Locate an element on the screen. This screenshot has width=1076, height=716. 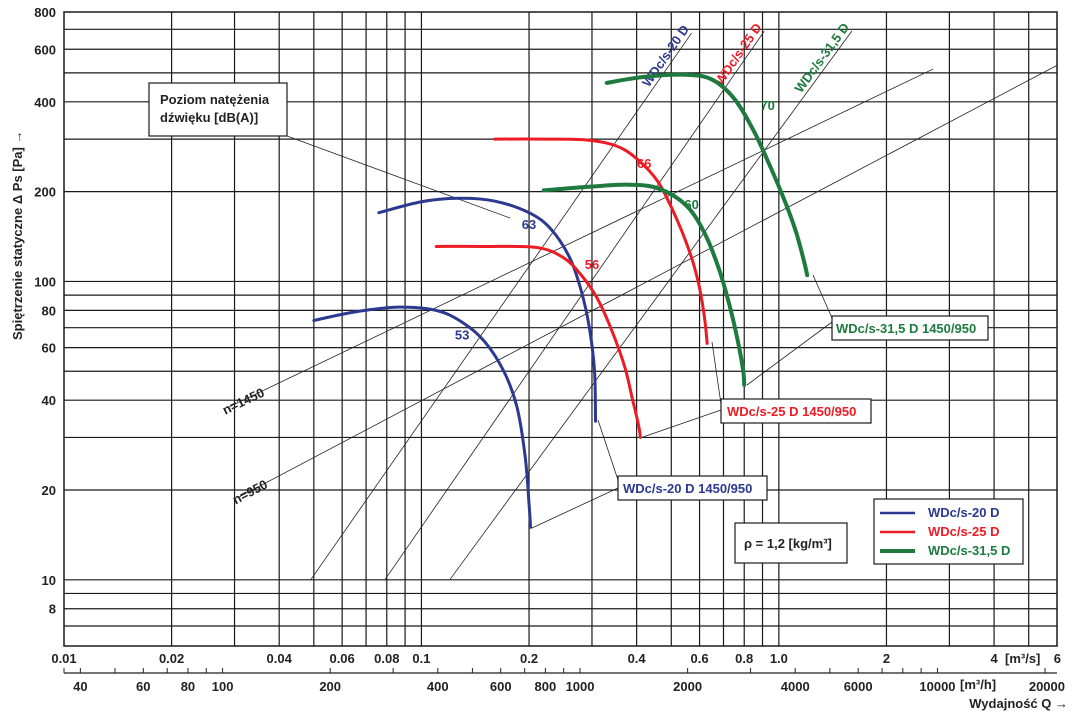
callout-wdcs-20: WDc/s-20 D 1450/950 is located at coordinates (692, 488).